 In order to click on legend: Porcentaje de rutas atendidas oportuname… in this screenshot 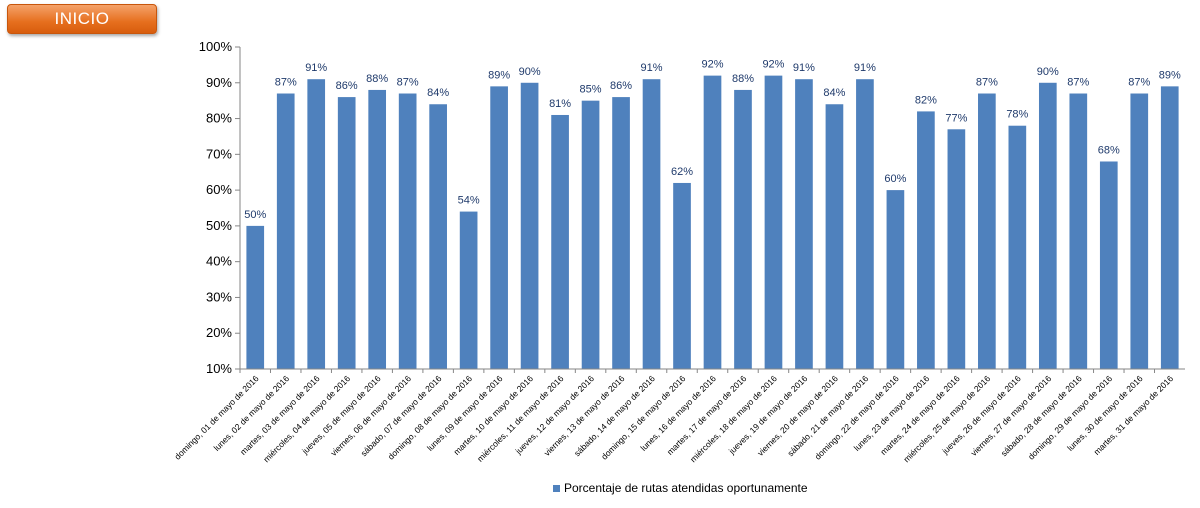, I will do `click(680, 488)`.